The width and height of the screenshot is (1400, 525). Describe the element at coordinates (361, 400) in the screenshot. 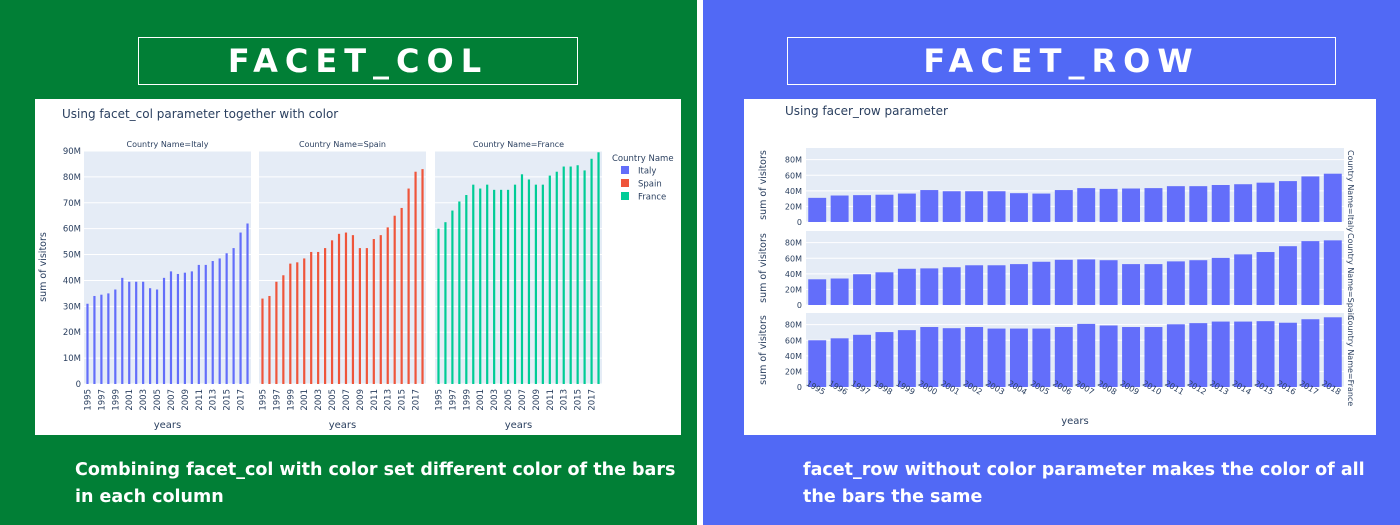

I see `x-tick-label: 2009` at that location.